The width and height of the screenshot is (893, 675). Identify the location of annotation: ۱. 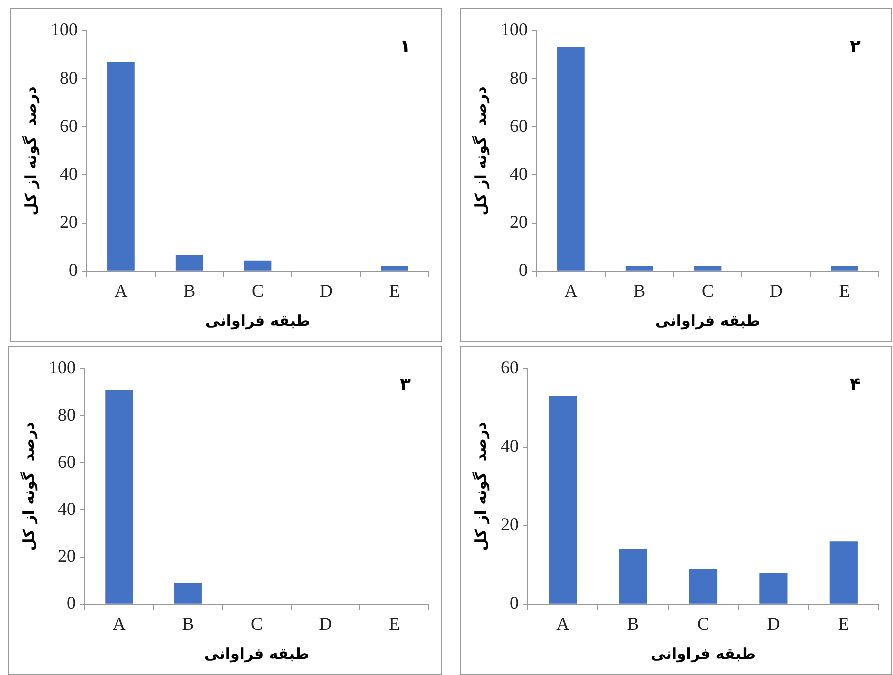
(405, 47).